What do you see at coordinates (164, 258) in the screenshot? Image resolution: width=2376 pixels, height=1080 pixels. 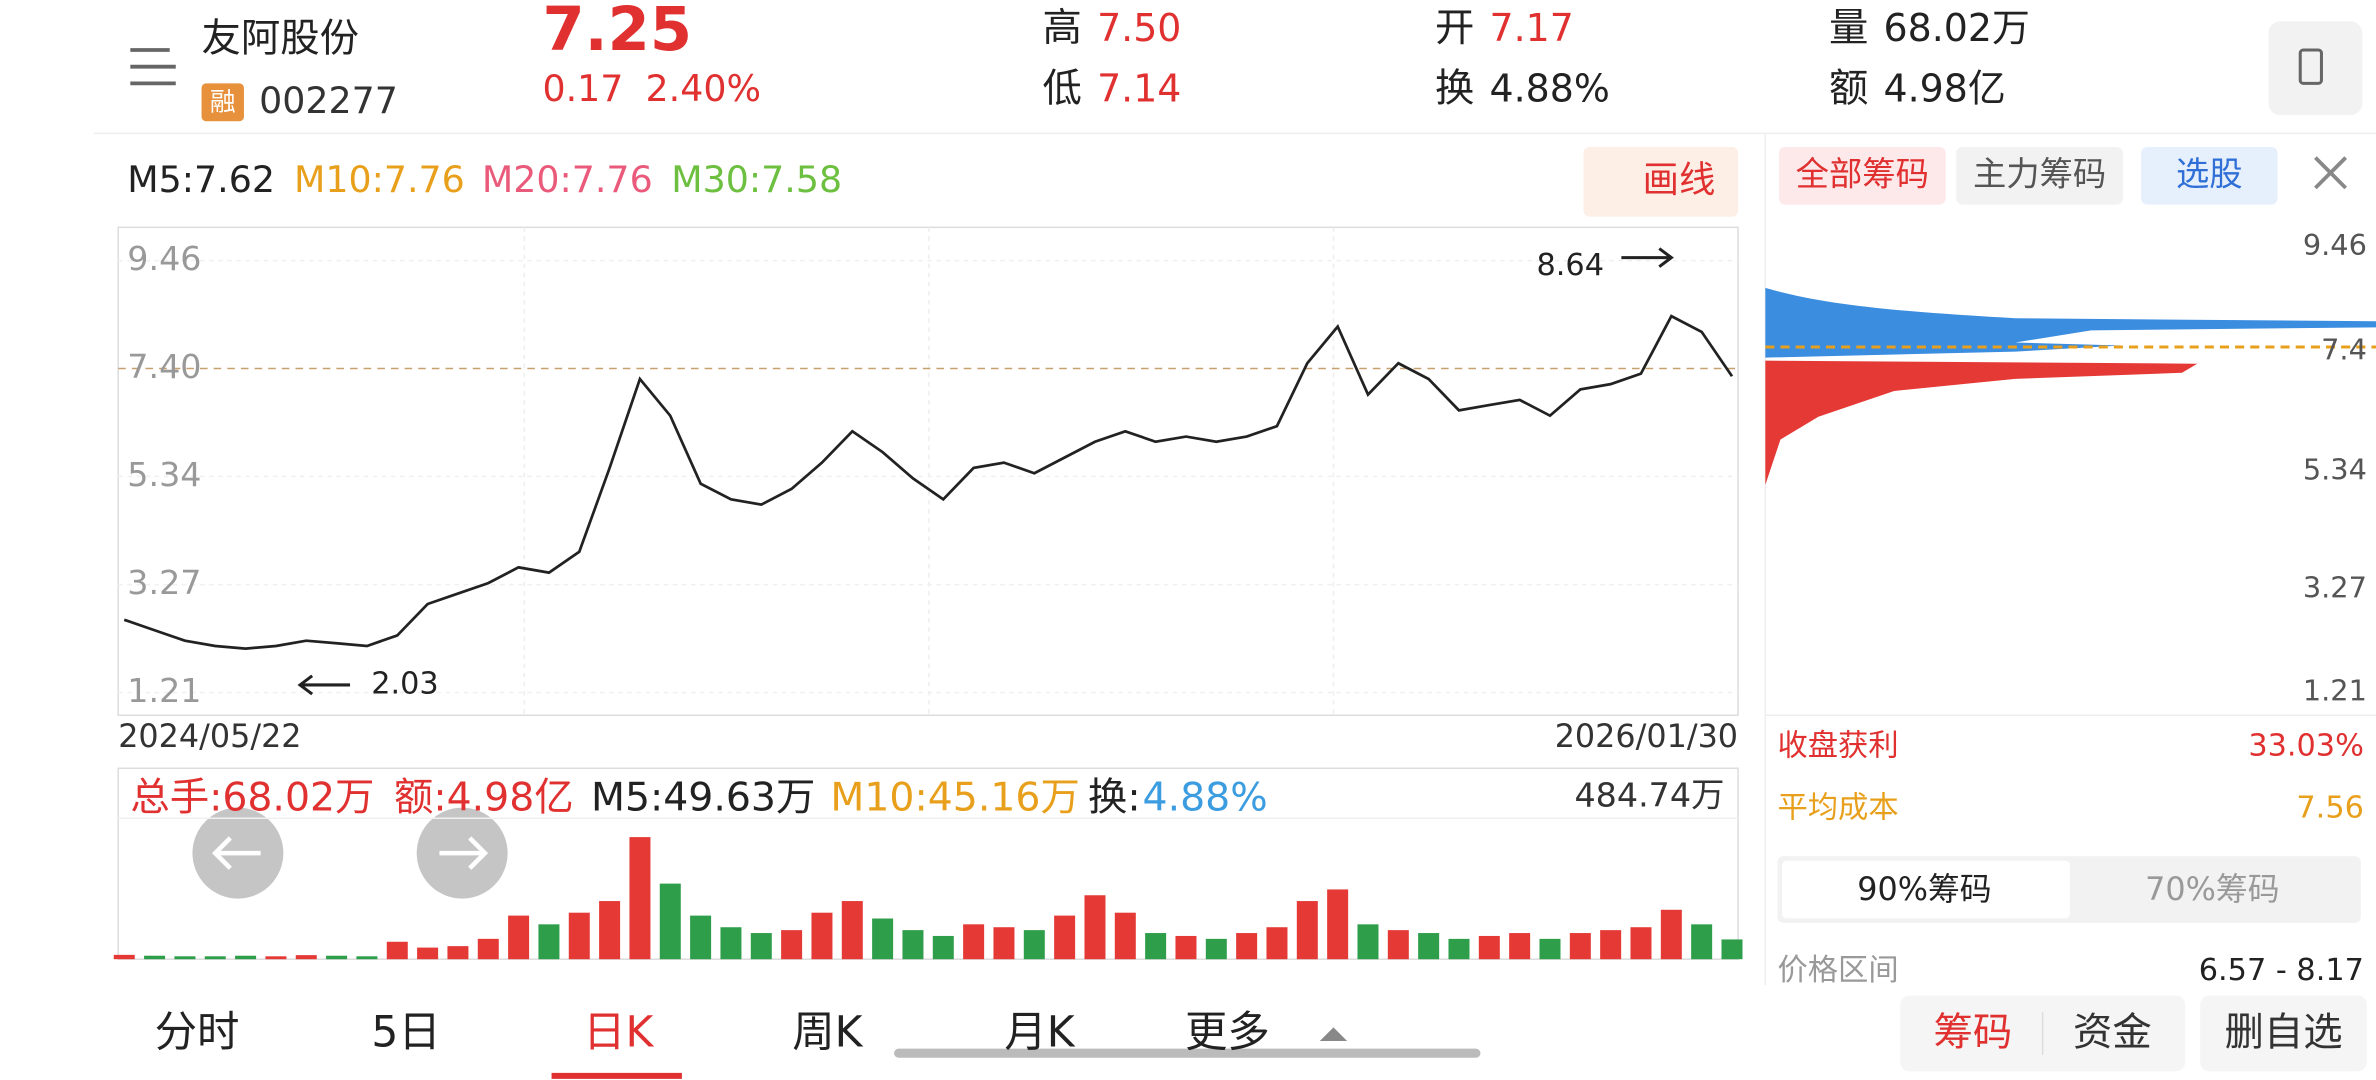 I see `y-tick-label: 9.46` at bounding box center [164, 258].